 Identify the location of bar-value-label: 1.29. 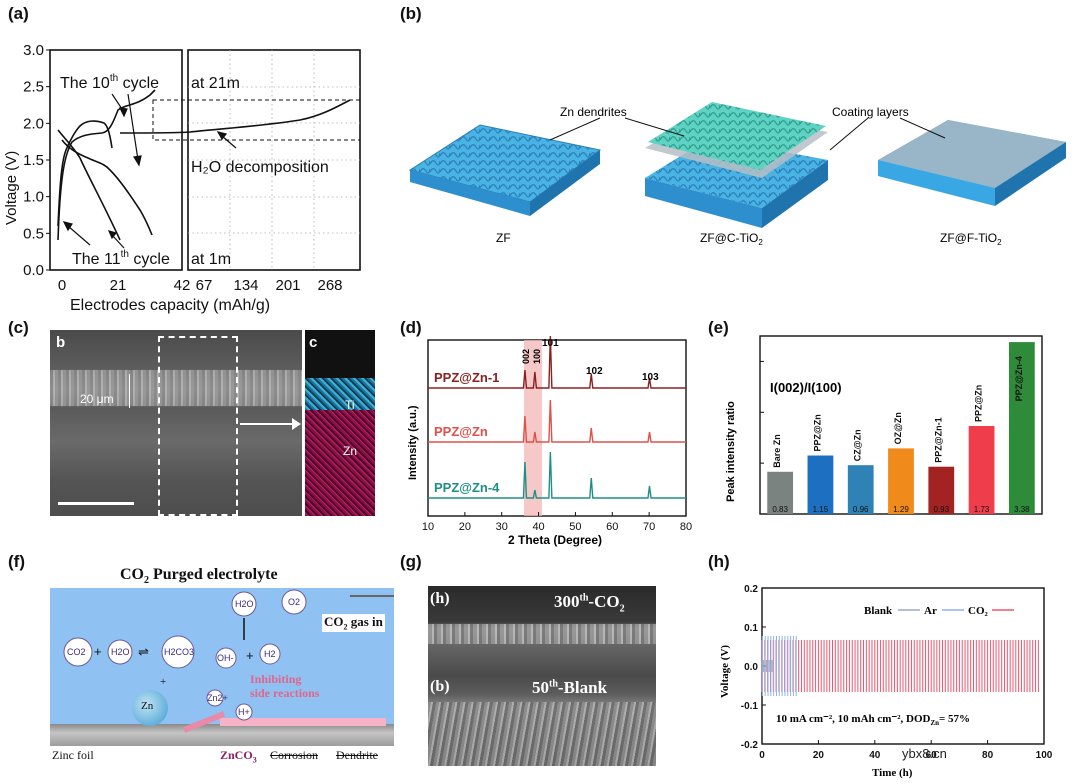
(901, 509).